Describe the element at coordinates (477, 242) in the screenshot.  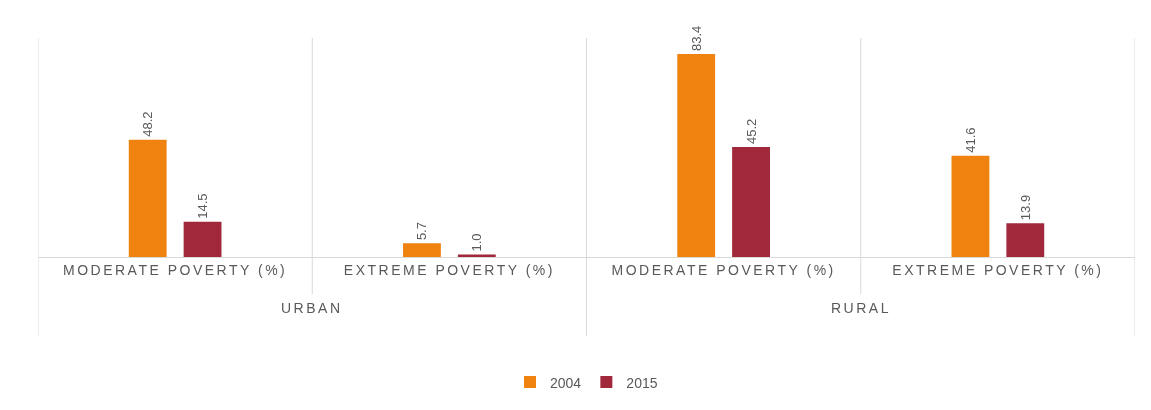
I see `data-label: 1.0` at that location.